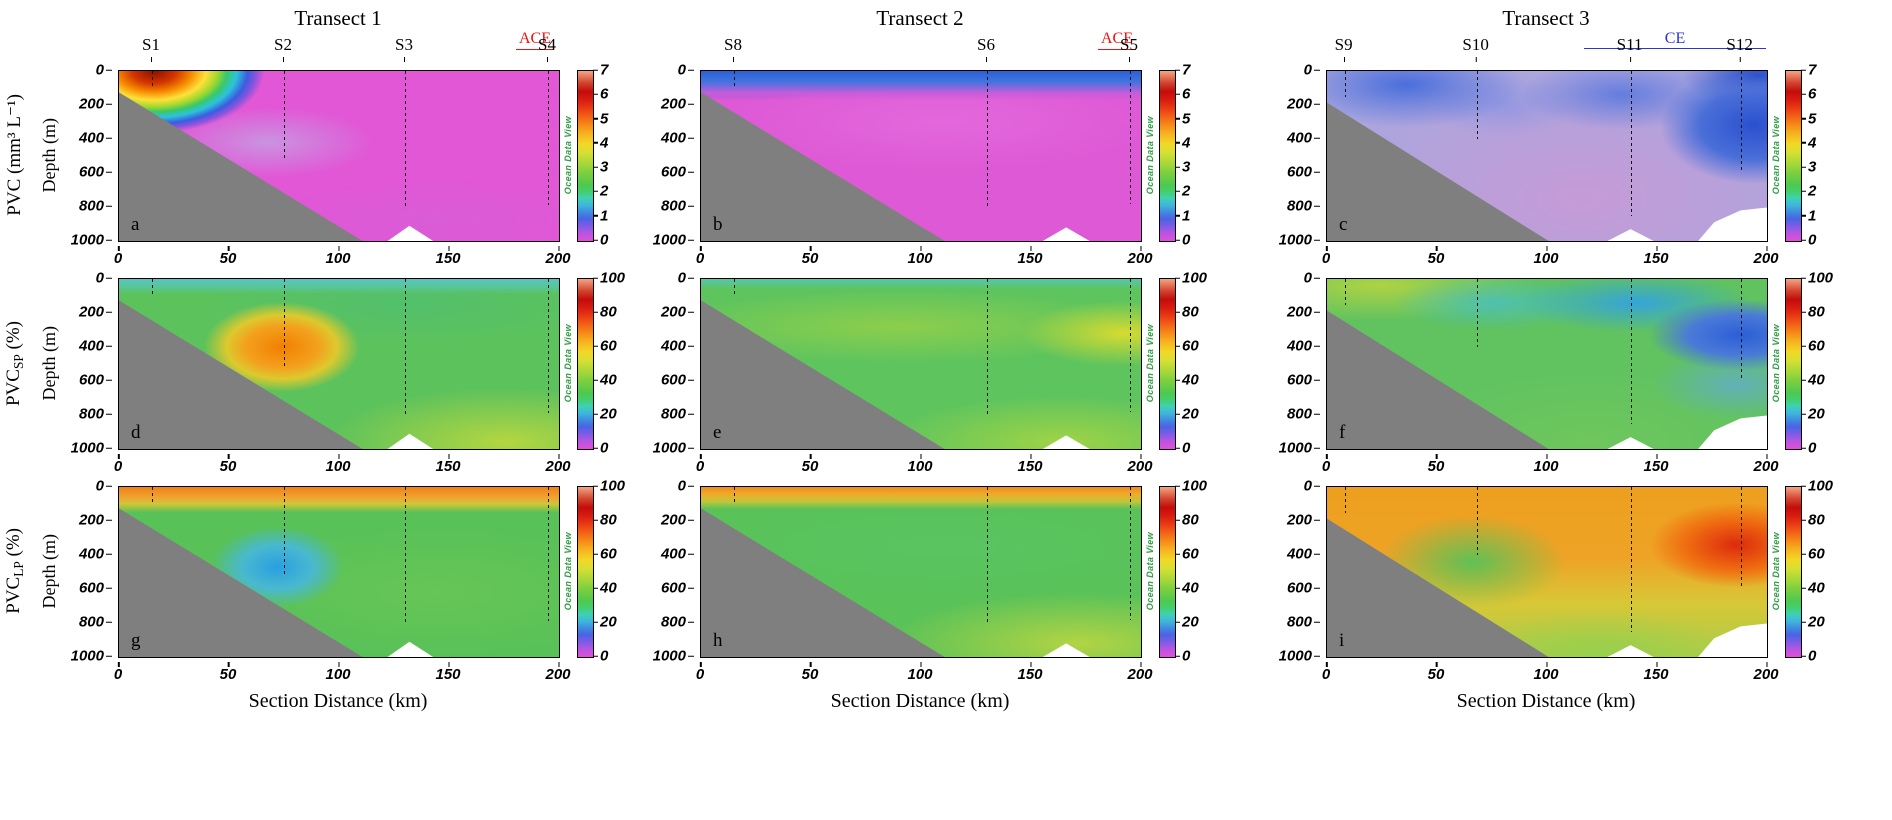  I want to click on panel-letter-h: h, so click(718, 640).